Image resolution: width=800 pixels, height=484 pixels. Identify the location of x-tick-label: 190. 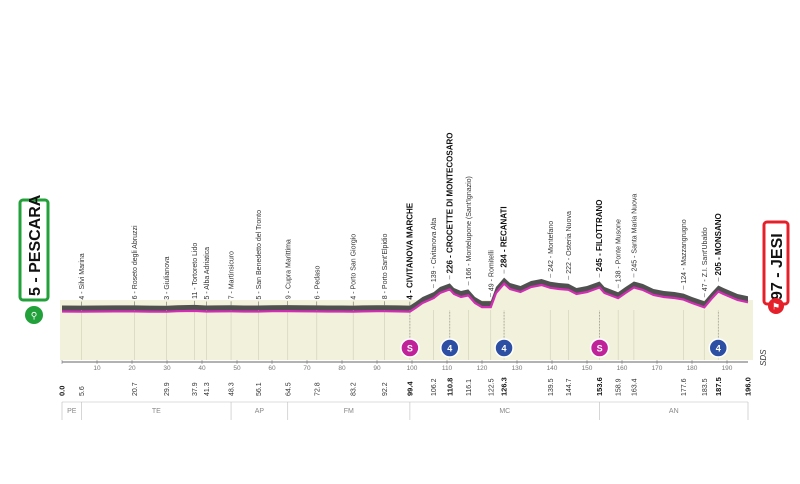
(727, 368).